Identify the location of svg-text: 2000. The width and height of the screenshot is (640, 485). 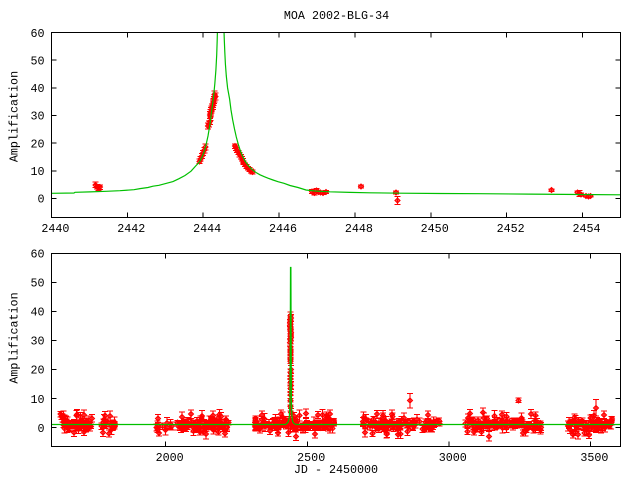
(170, 458).